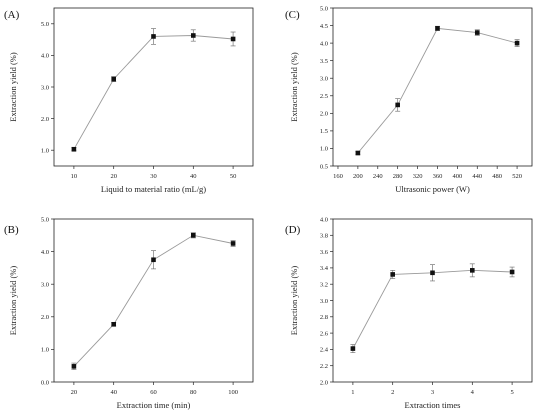 This screenshot has height=414, width=550. I want to click on x-tick-label: 200, so click(358, 176).